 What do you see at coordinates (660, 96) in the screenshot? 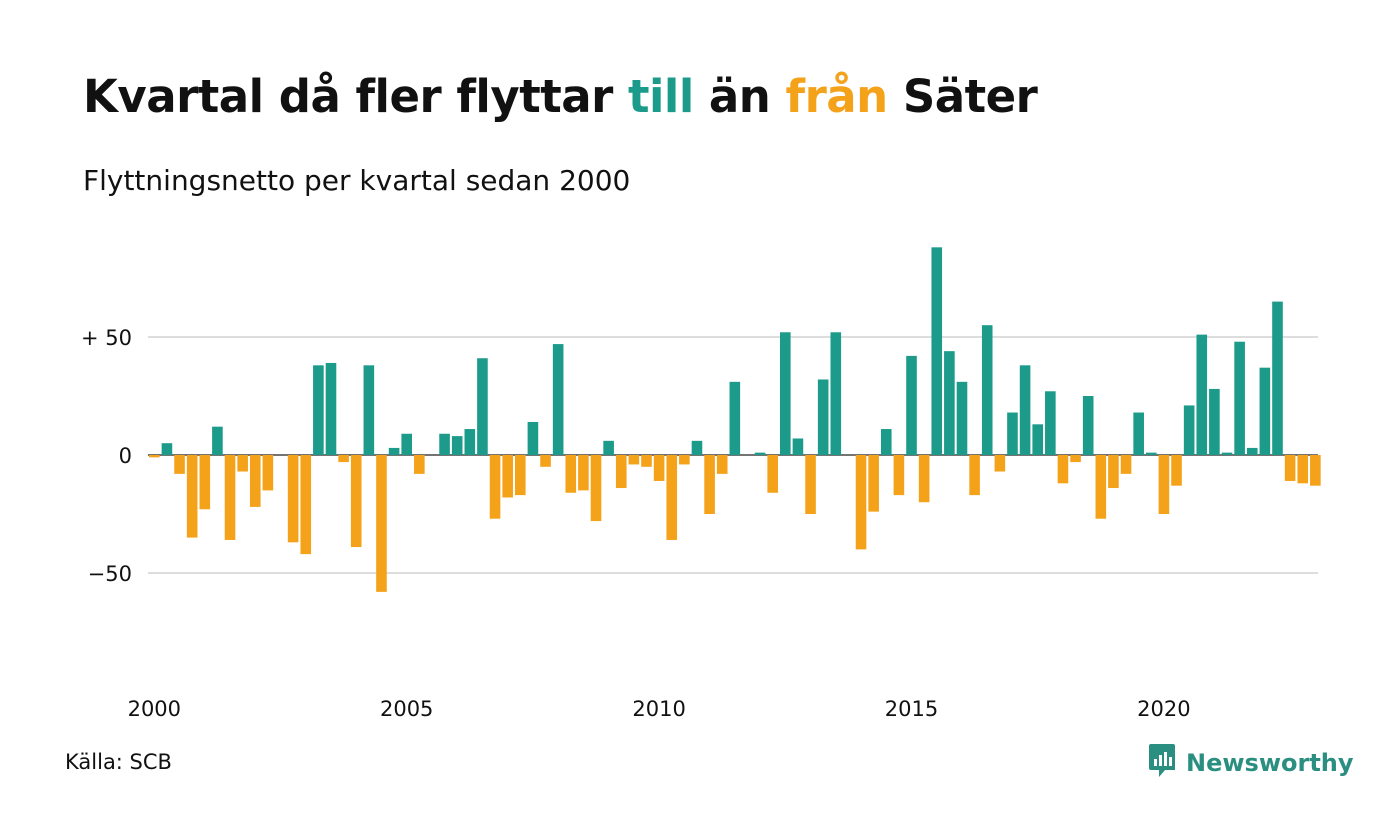
I see `title-word-till: till` at bounding box center [660, 96].